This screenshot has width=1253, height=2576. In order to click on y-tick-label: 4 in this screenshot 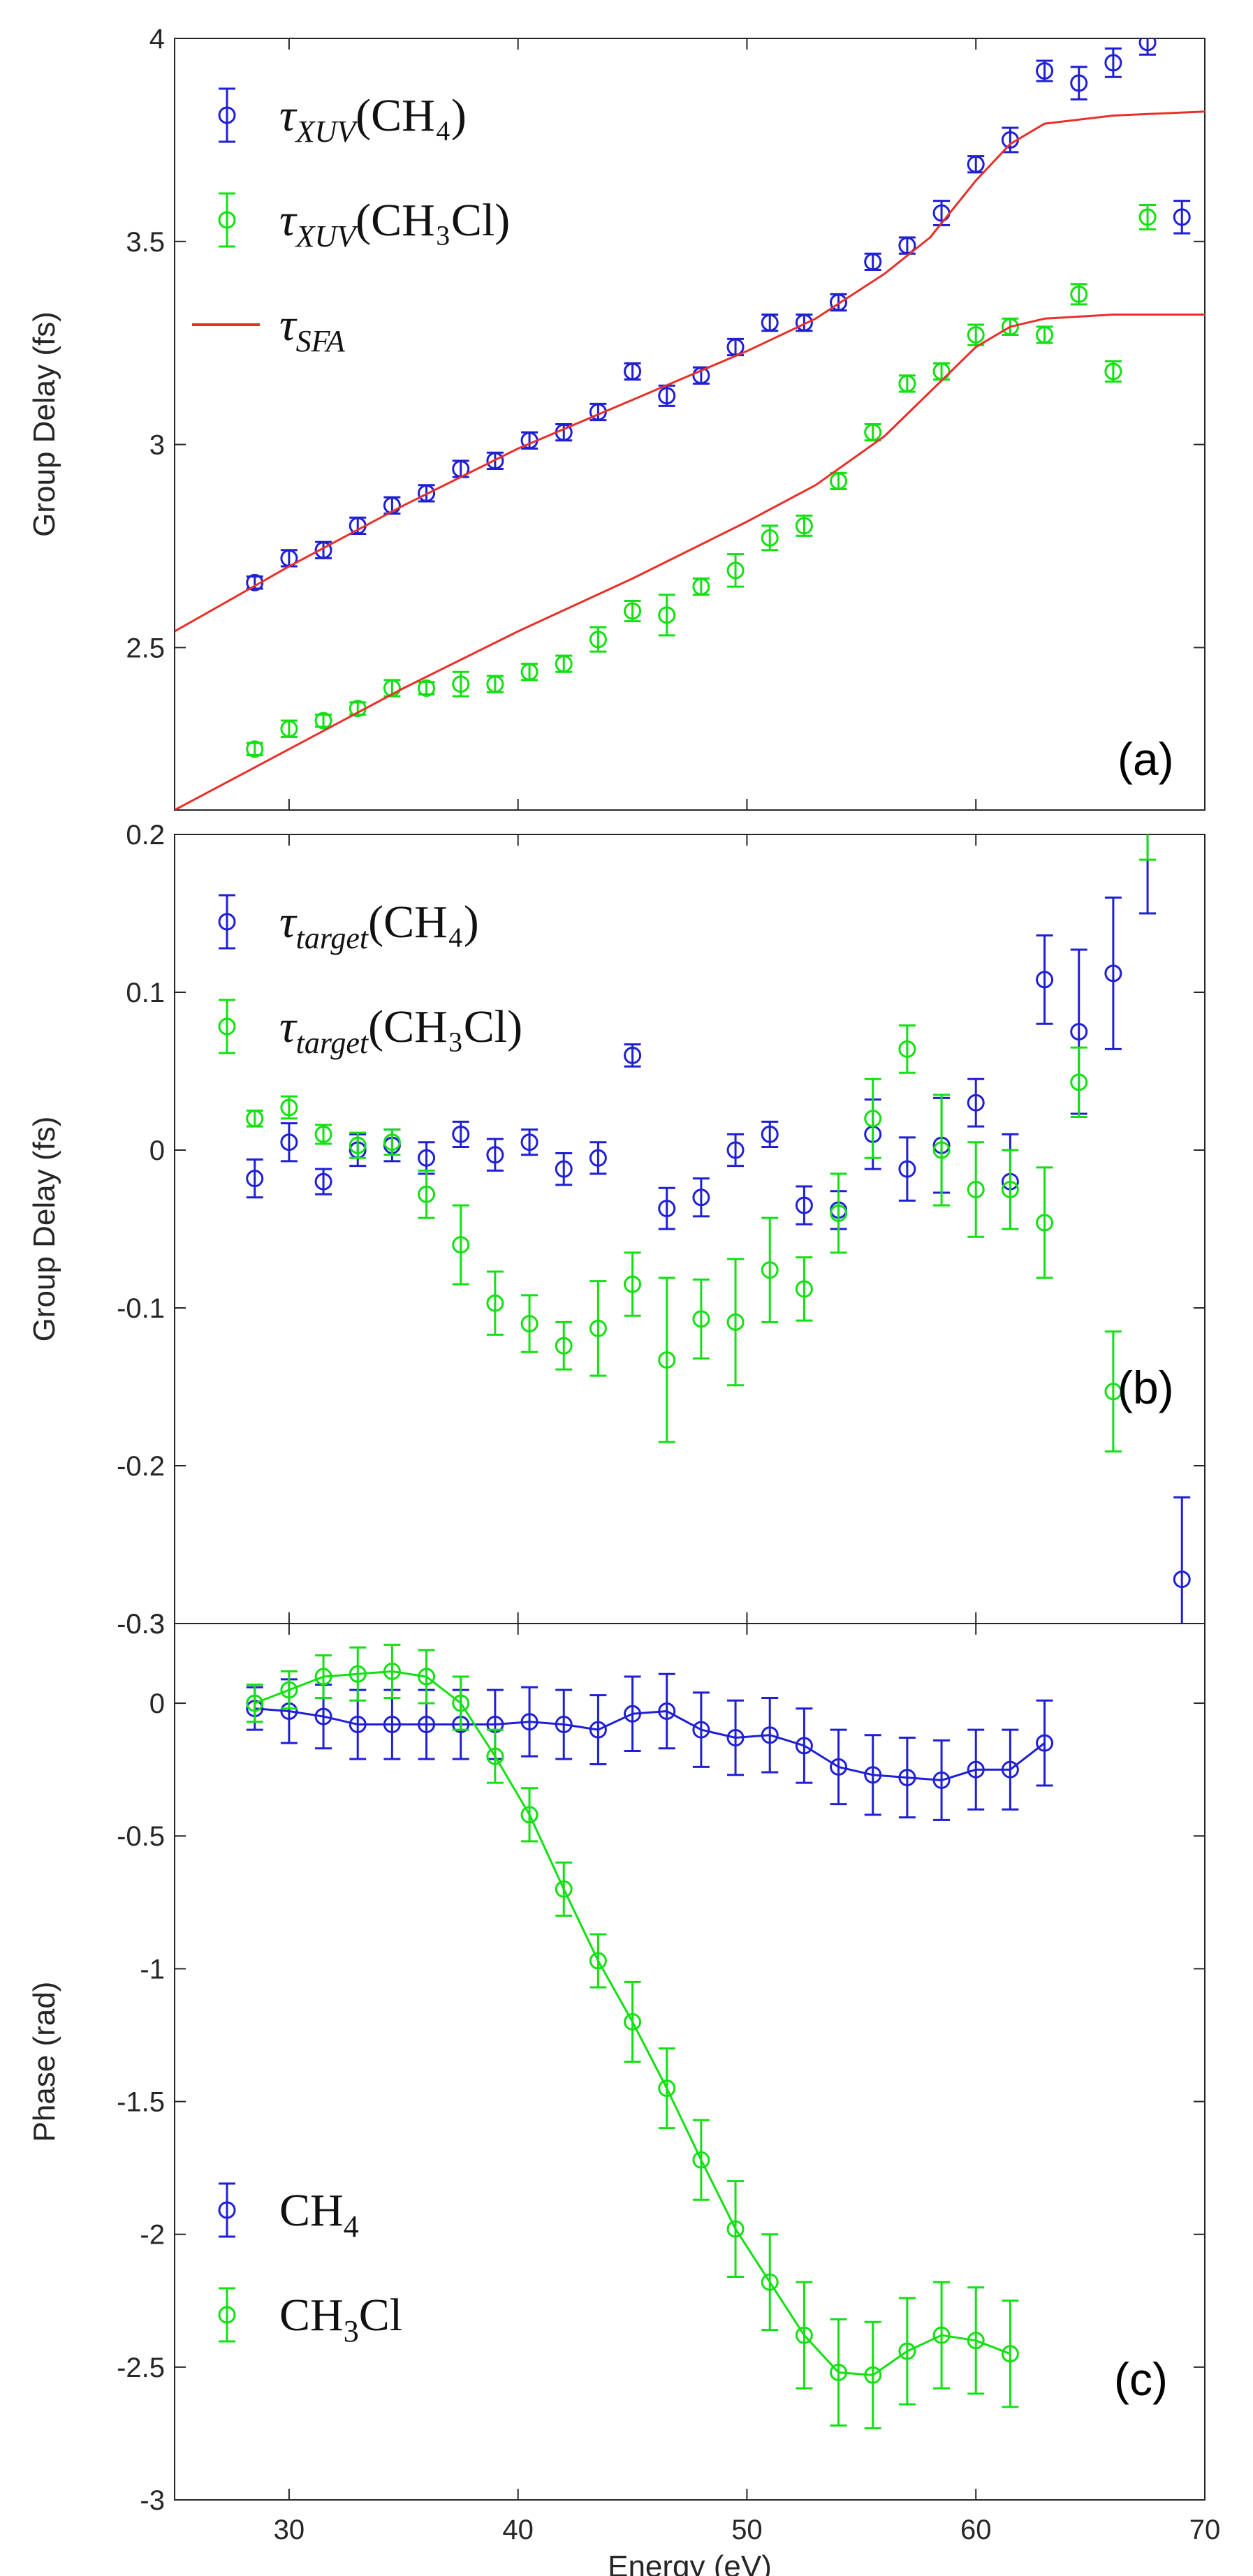, I will do `click(157, 39)`.